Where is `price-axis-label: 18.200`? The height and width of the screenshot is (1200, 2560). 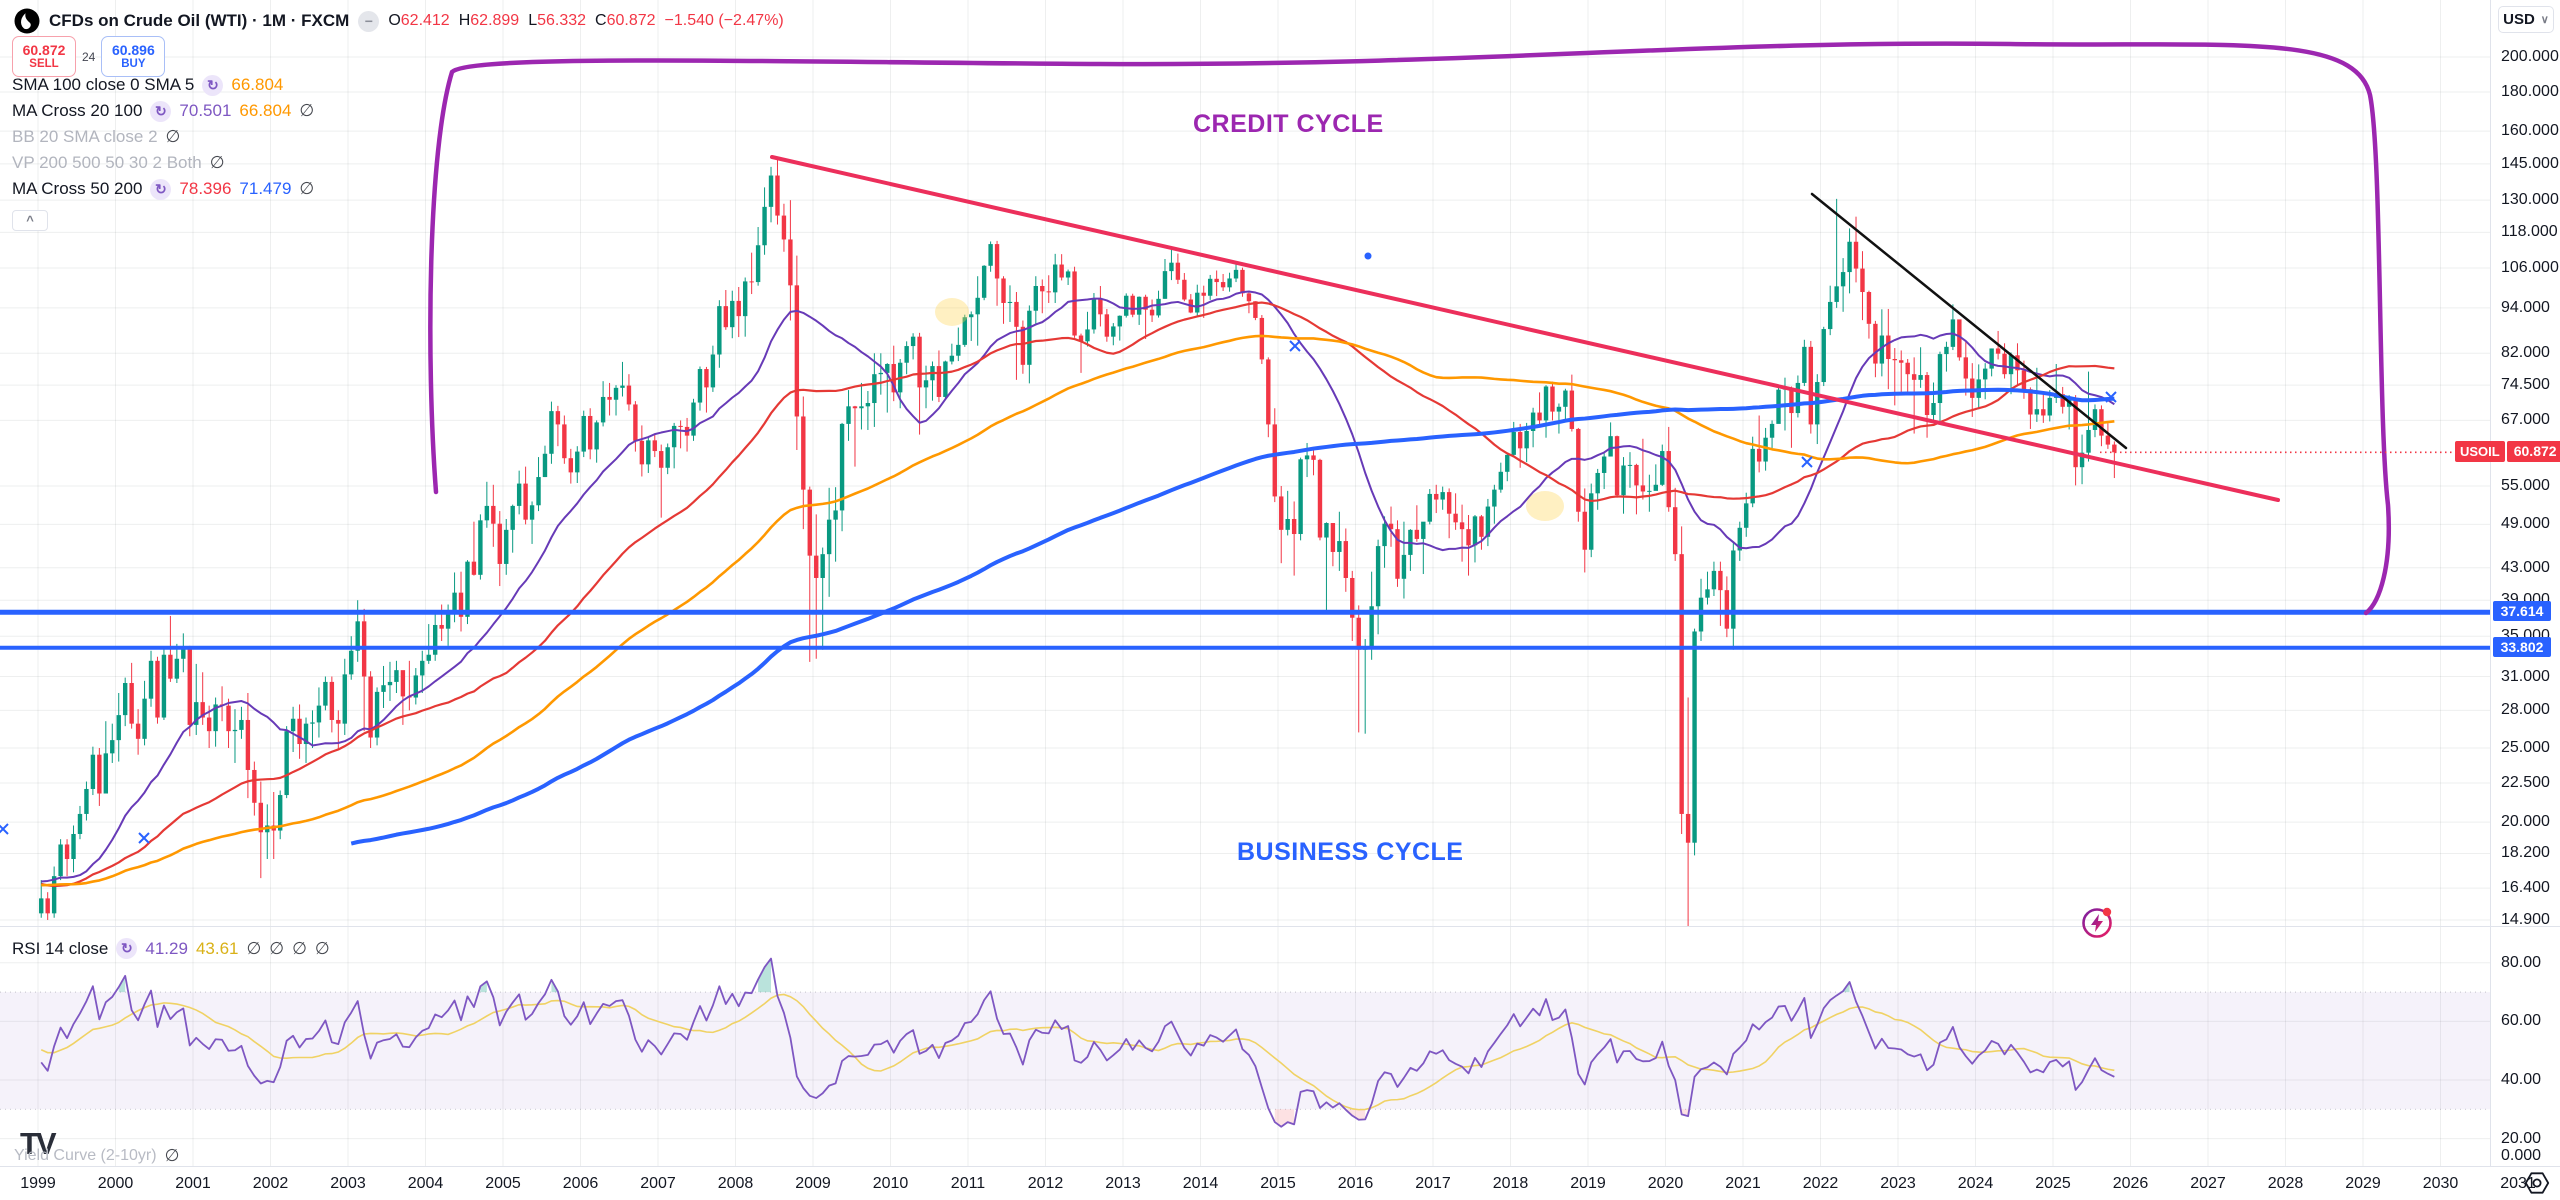
price-axis-label: 18.200 is located at coordinates (2525, 853).